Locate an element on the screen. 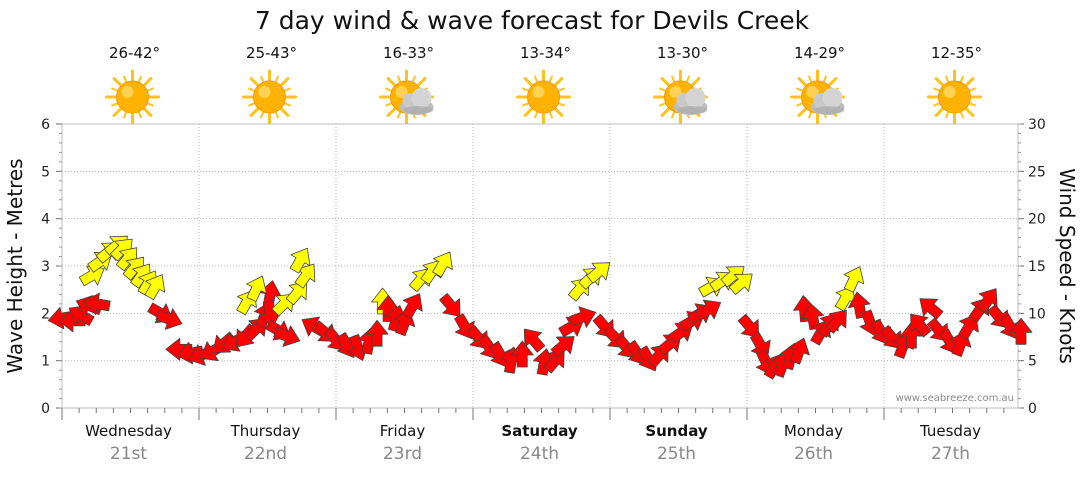  day-date: 23rd is located at coordinates (402, 454).